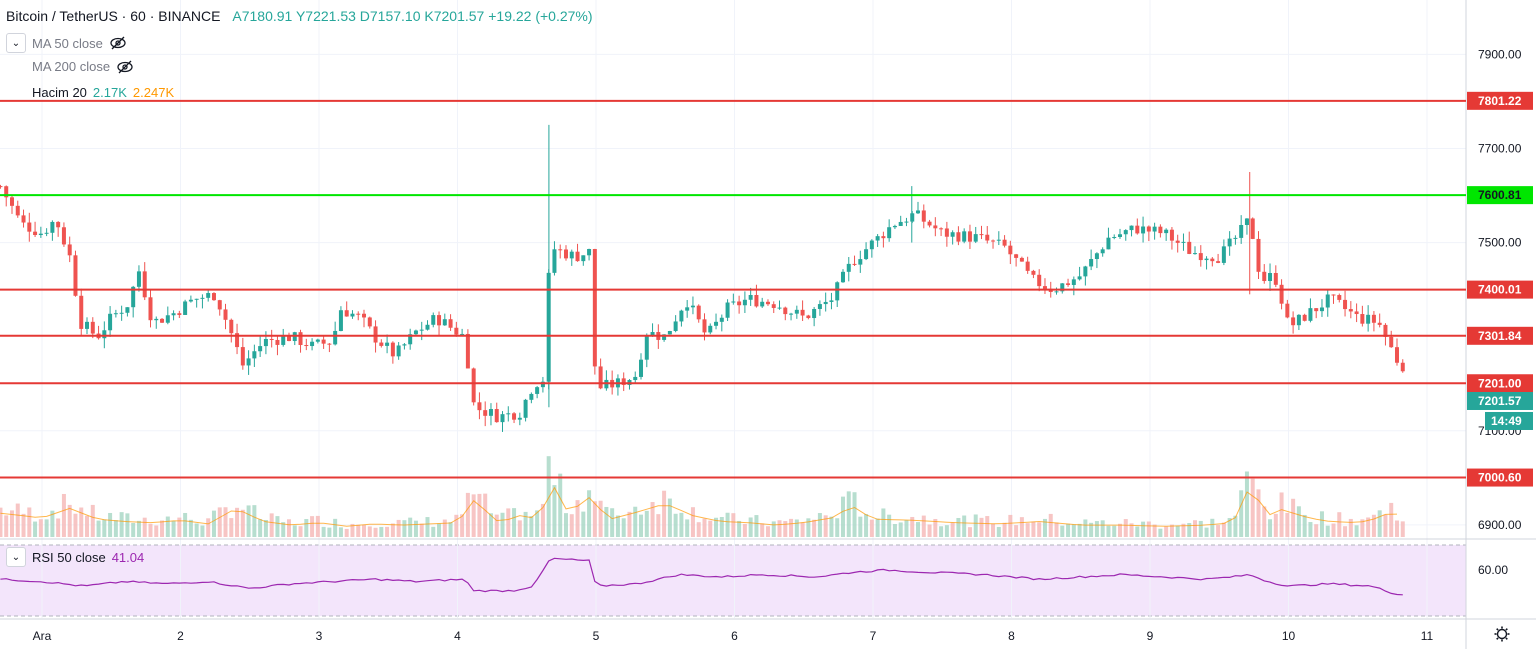 This screenshot has width=1536, height=649. What do you see at coordinates (16, 557) in the screenshot?
I see `collapse-rsi-button: ⌄` at bounding box center [16, 557].